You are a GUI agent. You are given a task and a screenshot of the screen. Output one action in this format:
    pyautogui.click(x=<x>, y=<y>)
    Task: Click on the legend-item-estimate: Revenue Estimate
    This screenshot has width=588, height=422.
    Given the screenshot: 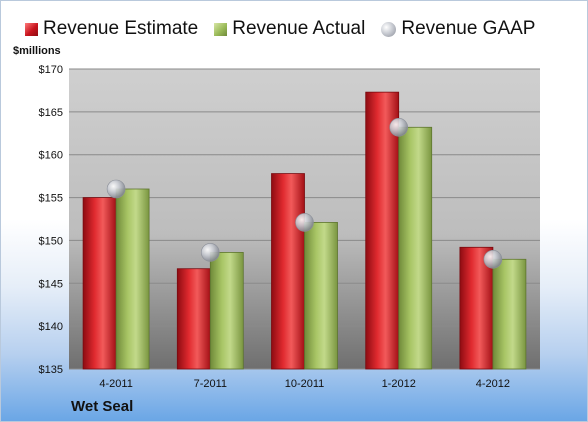 What is the action you would take?
    pyautogui.click(x=111, y=29)
    